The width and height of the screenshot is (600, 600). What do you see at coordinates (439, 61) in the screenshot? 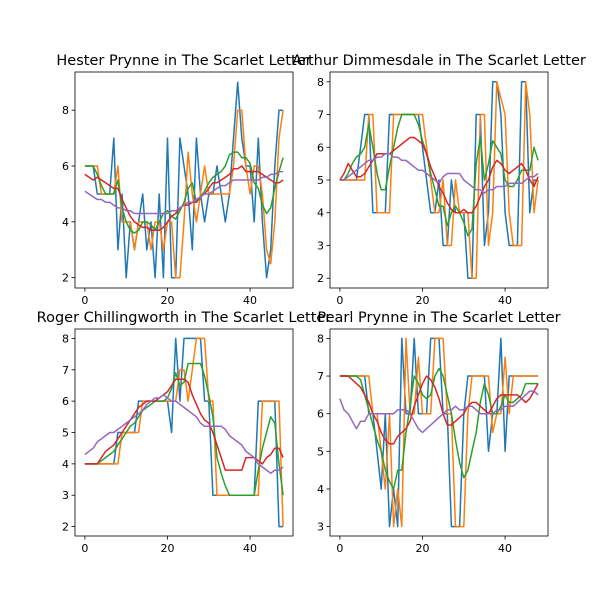
I see `subplot-title: Arthur Dimmesdale in The Scarlet Letter` at bounding box center [439, 61].